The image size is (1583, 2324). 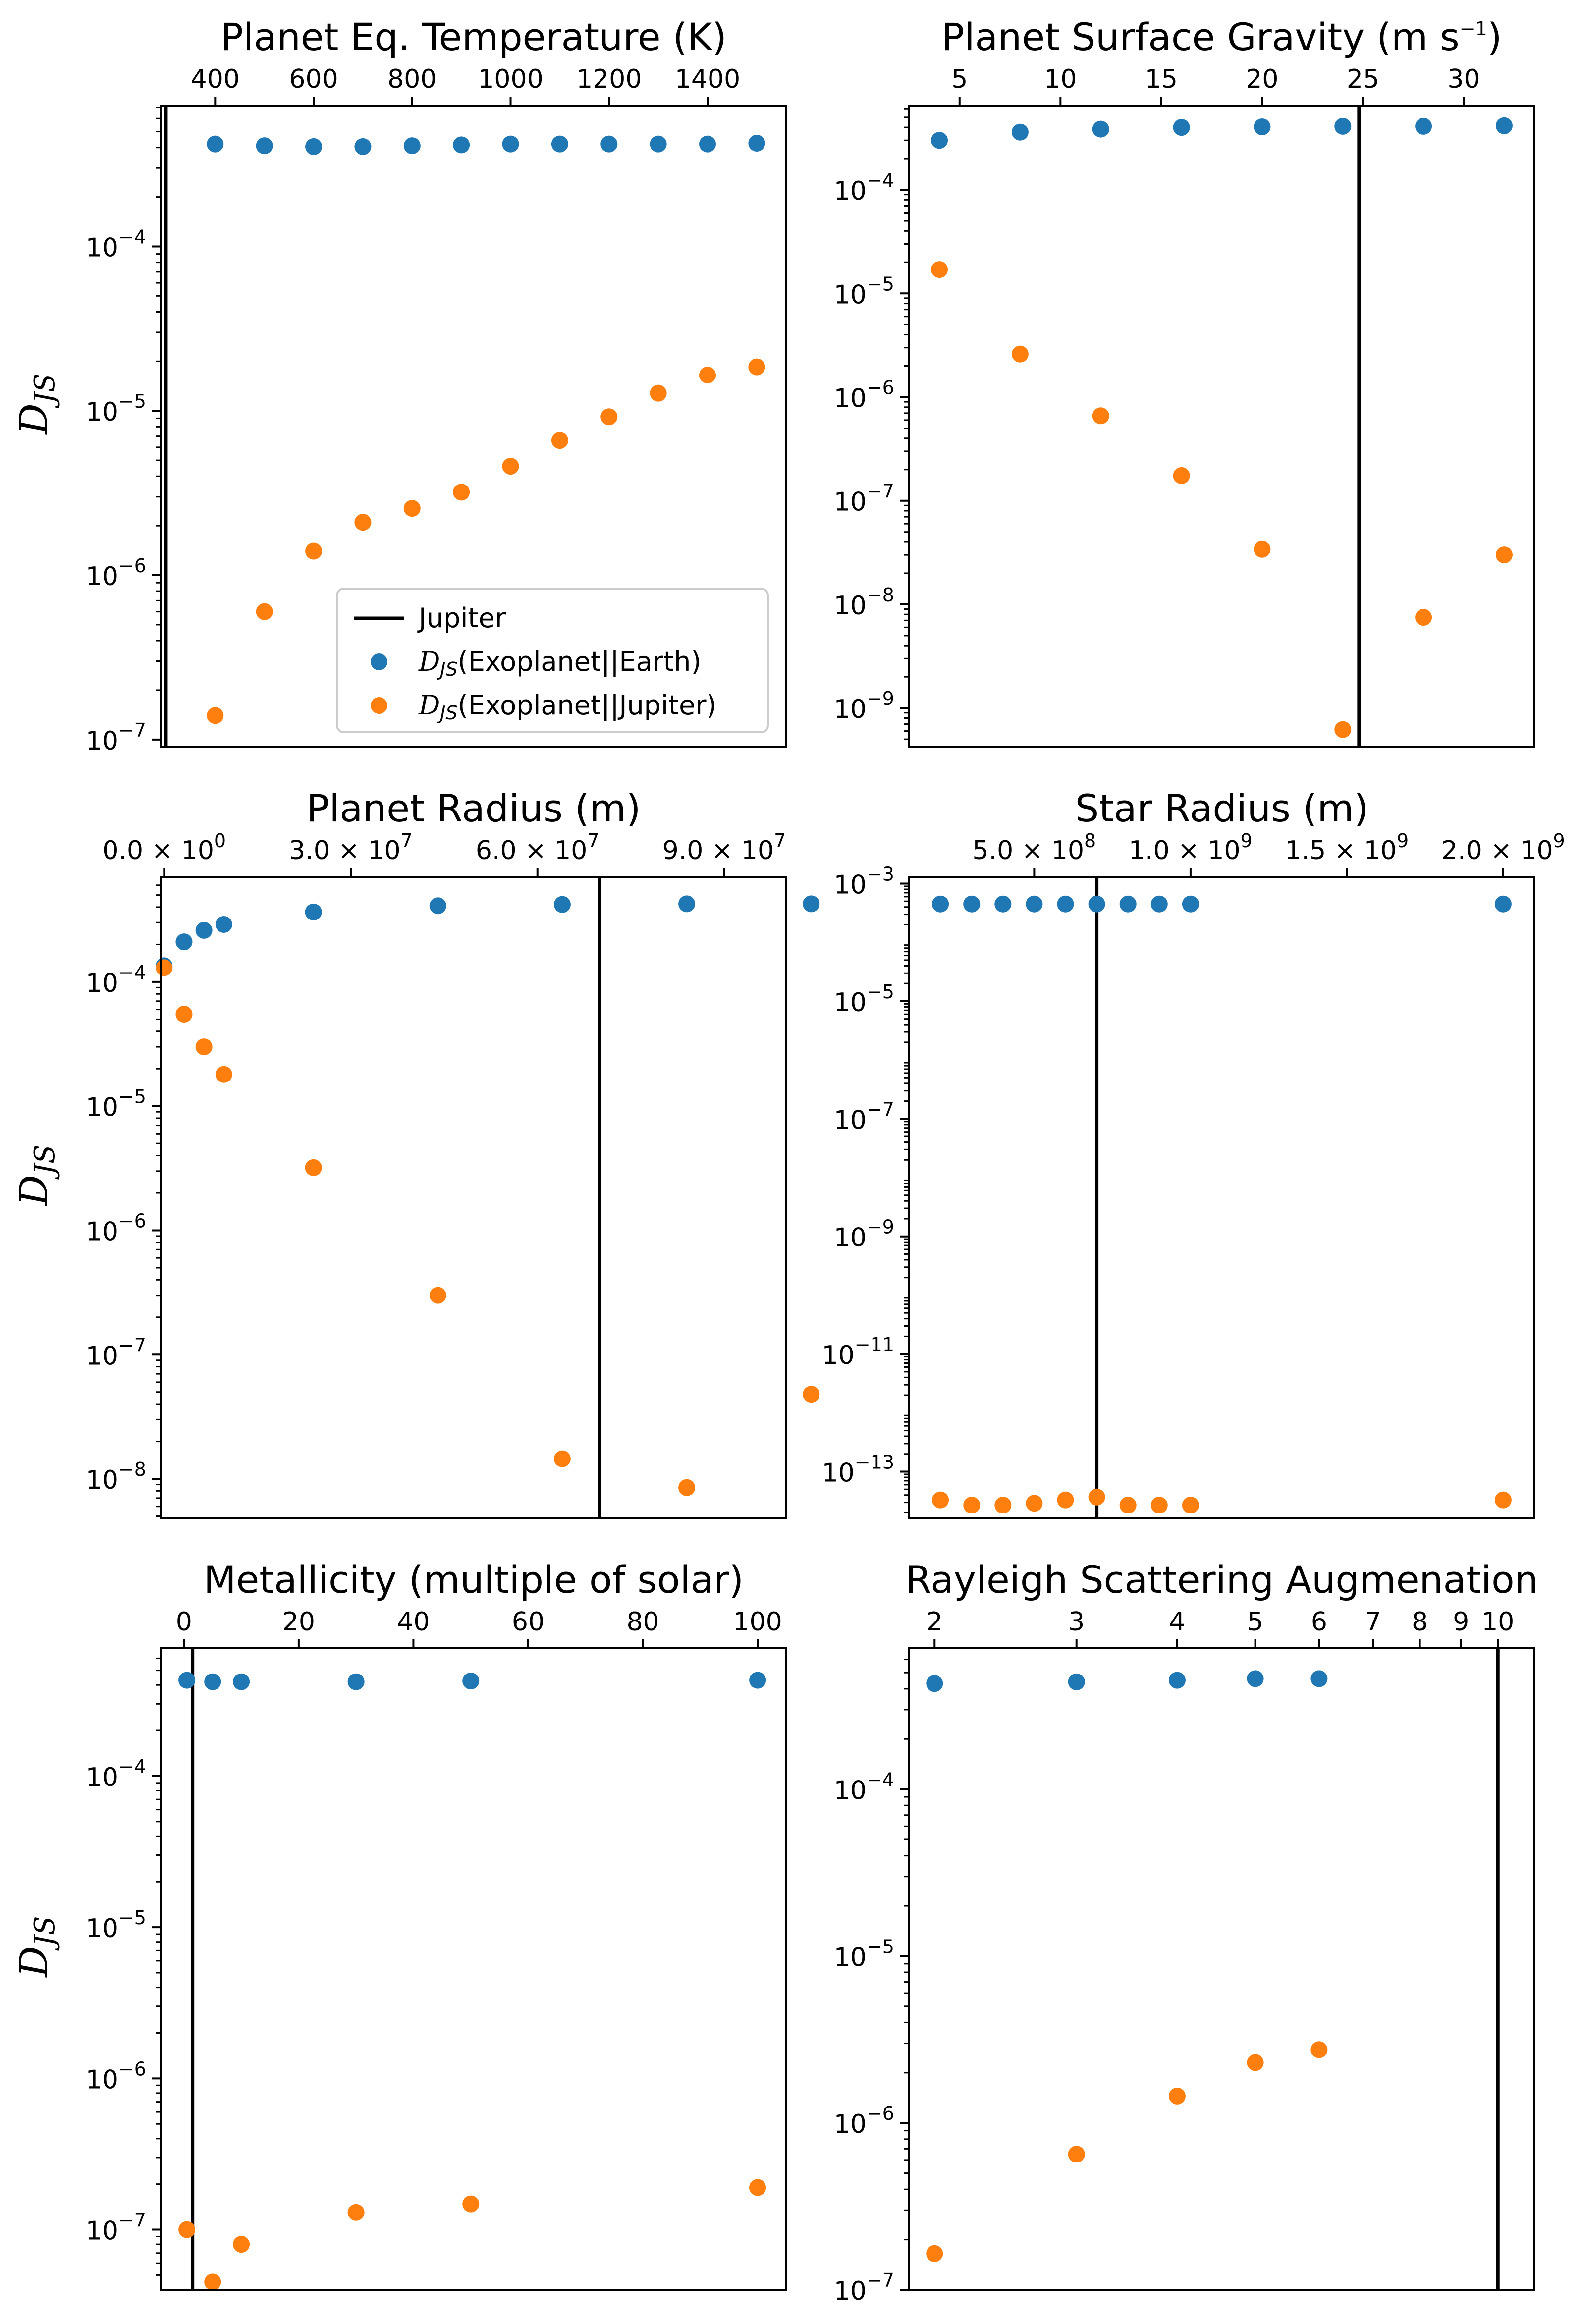 I want to click on x-tick-label: 0, so click(x=184, y=1622).